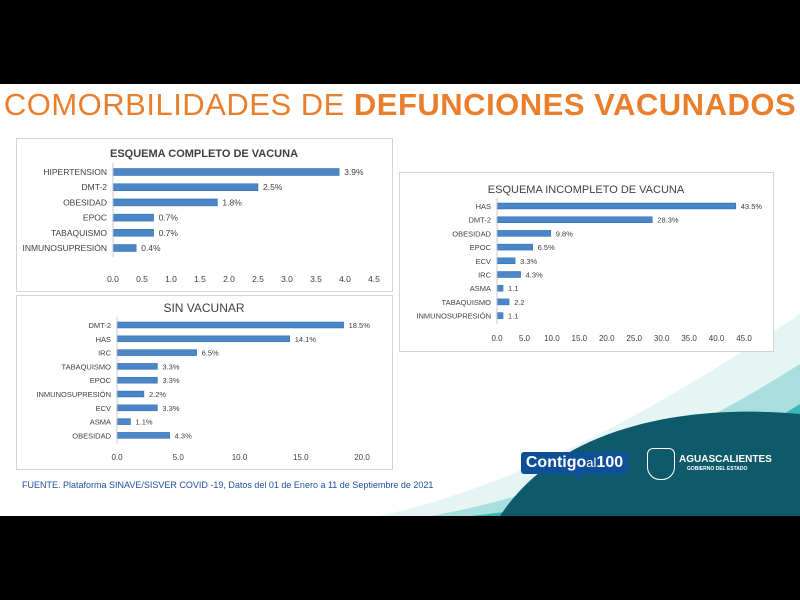  What do you see at coordinates (79, 233) in the screenshot?
I see `category-label: TABAQUISMO` at bounding box center [79, 233].